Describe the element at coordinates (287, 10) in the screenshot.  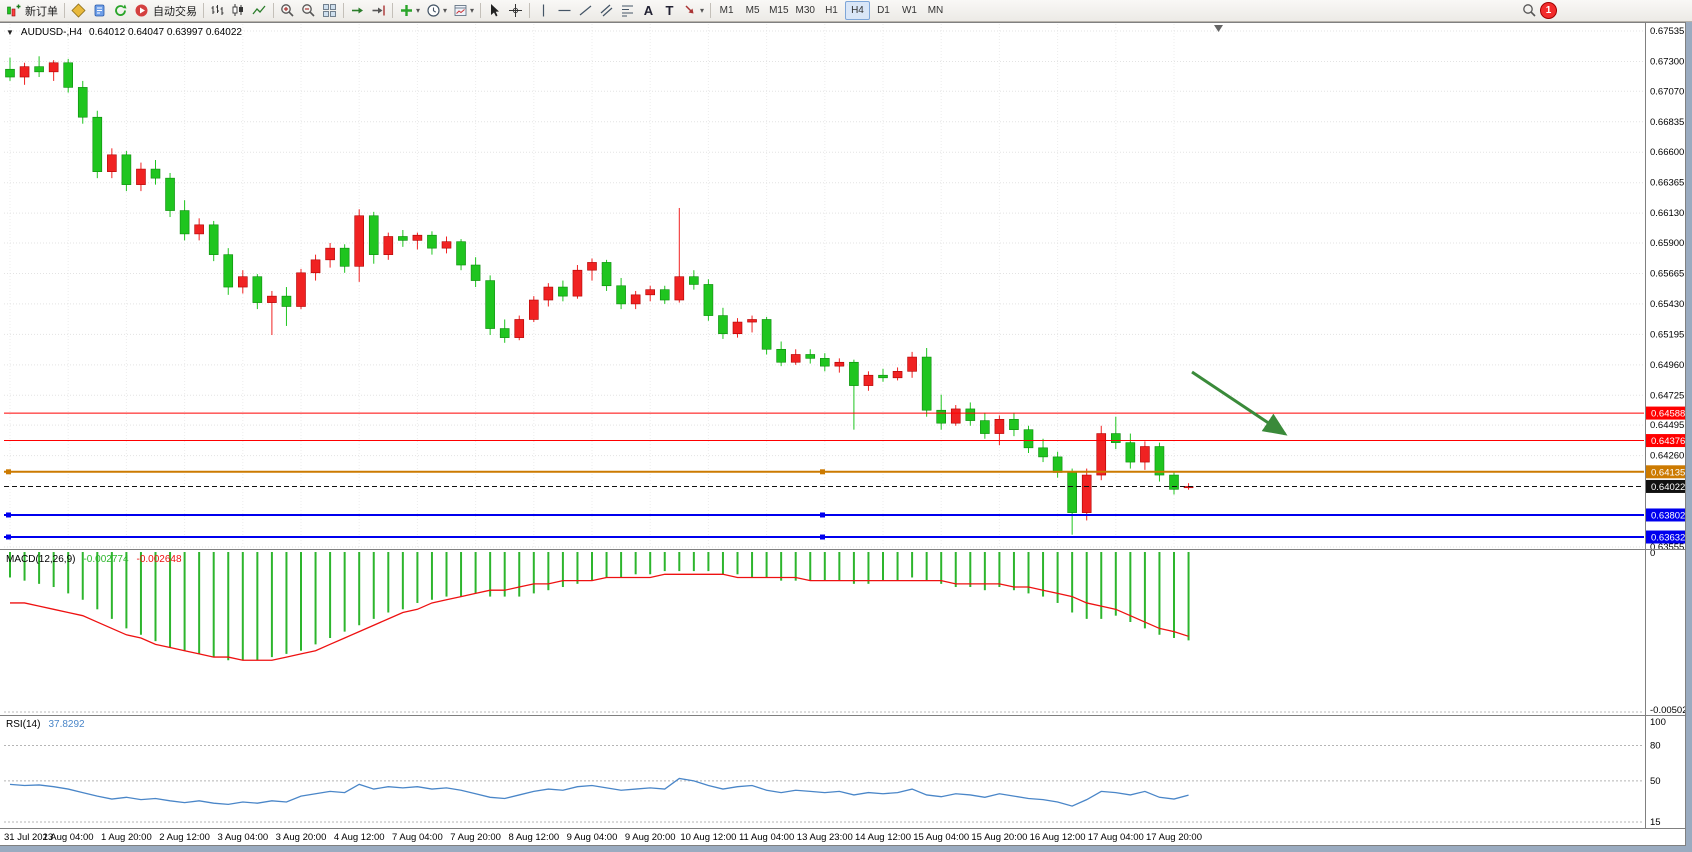
I see `zoom-in-button` at that location.